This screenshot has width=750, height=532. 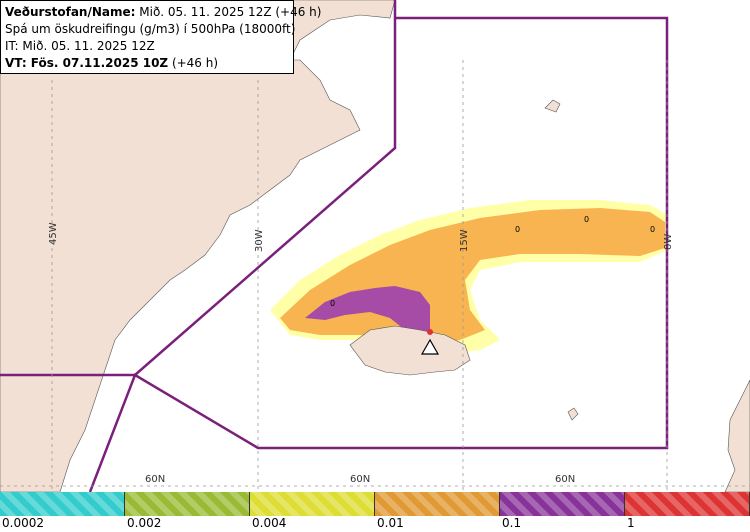 I want to click on parallel-label-3: 60N, so click(x=565, y=479).